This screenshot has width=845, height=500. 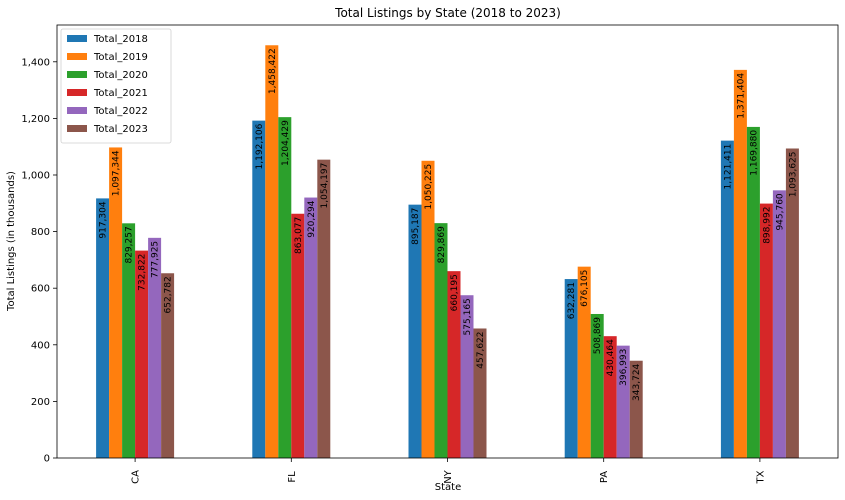 What do you see at coordinates (136, 477) in the screenshot?
I see `x-tick-label: CA` at bounding box center [136, 477].